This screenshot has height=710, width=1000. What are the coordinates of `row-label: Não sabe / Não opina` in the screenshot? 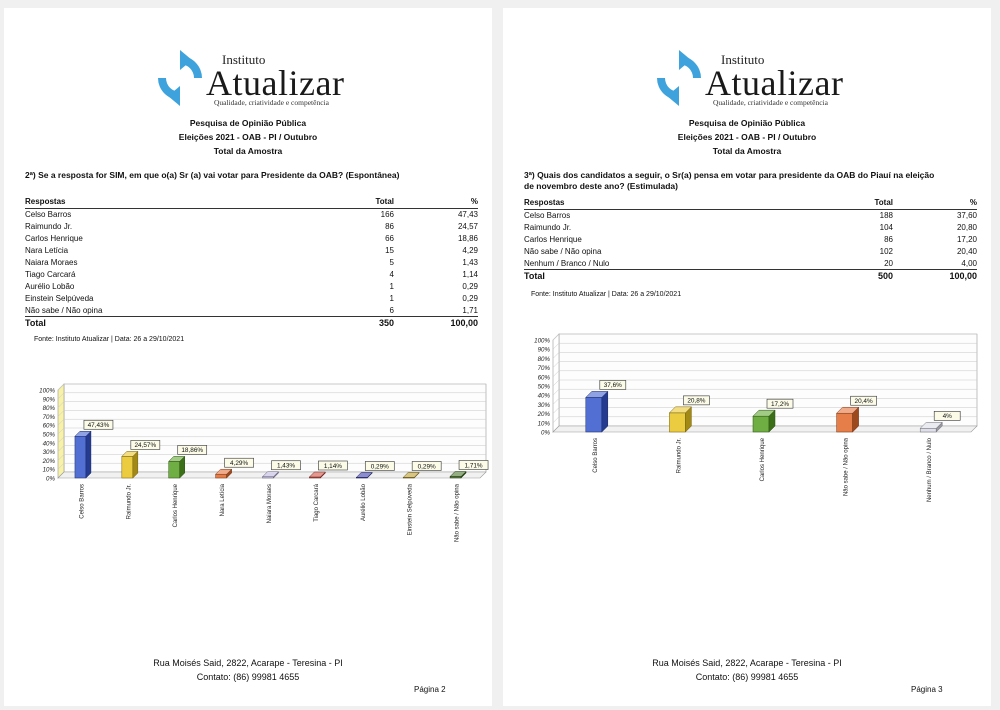 It's located at (175, 311).